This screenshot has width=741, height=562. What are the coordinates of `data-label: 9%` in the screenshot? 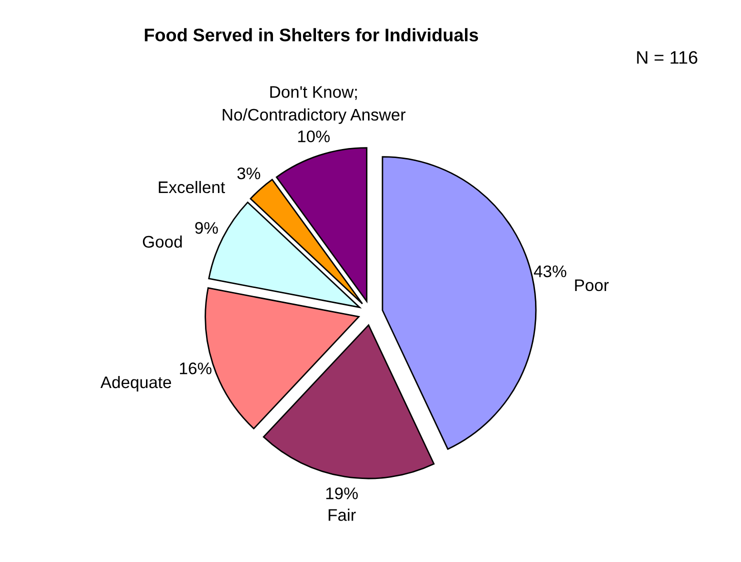 It's located at (206, 228).